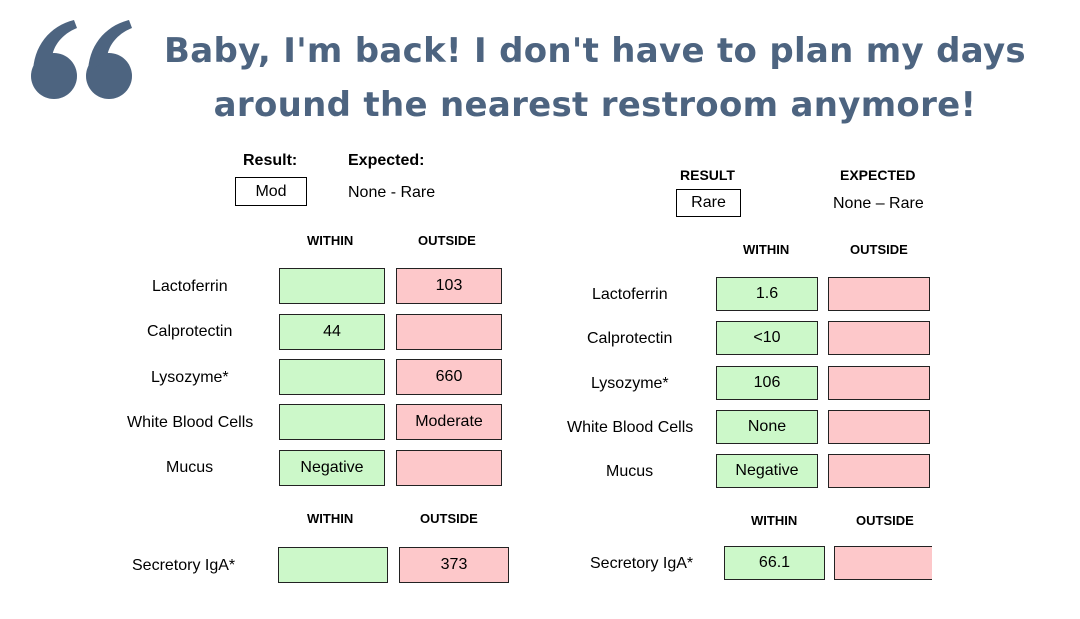  Describe the element at coordinates (630, 471) in the screenshot. I see `right-row-label: Mucus` at that location.